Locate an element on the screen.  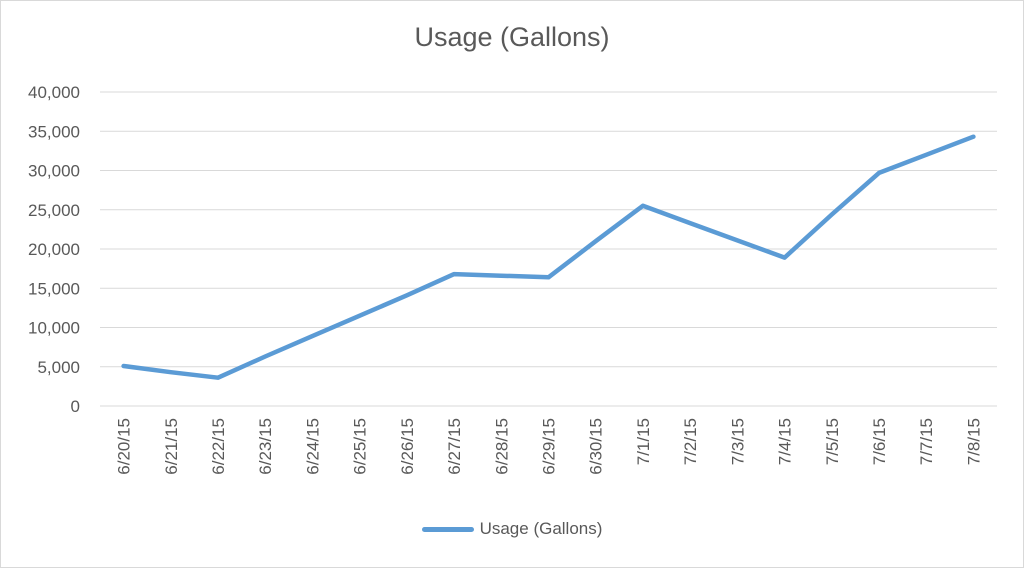
x-tick-label: 6/26/15 is located at coordinates (407, 446).